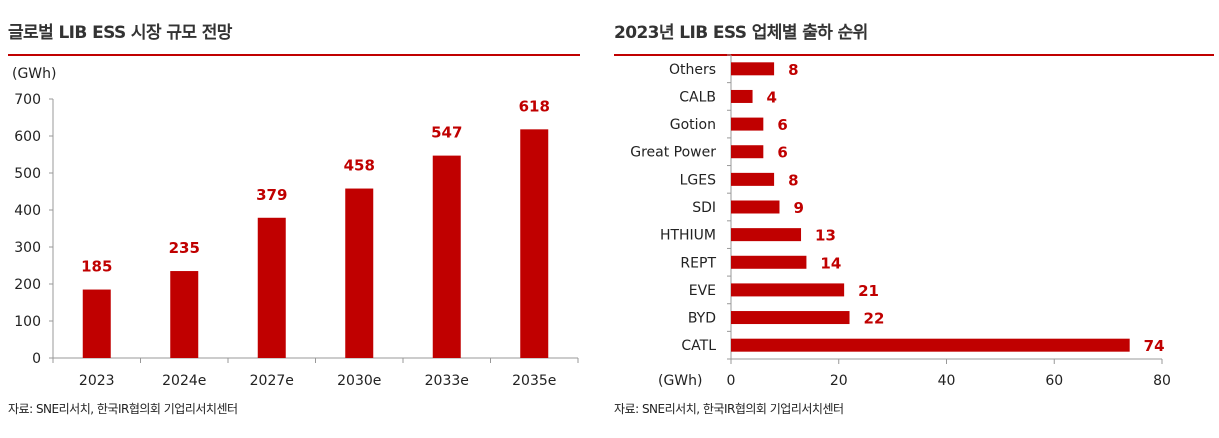  I want to click on x-tick-label: 2030e, so click(359, 381).